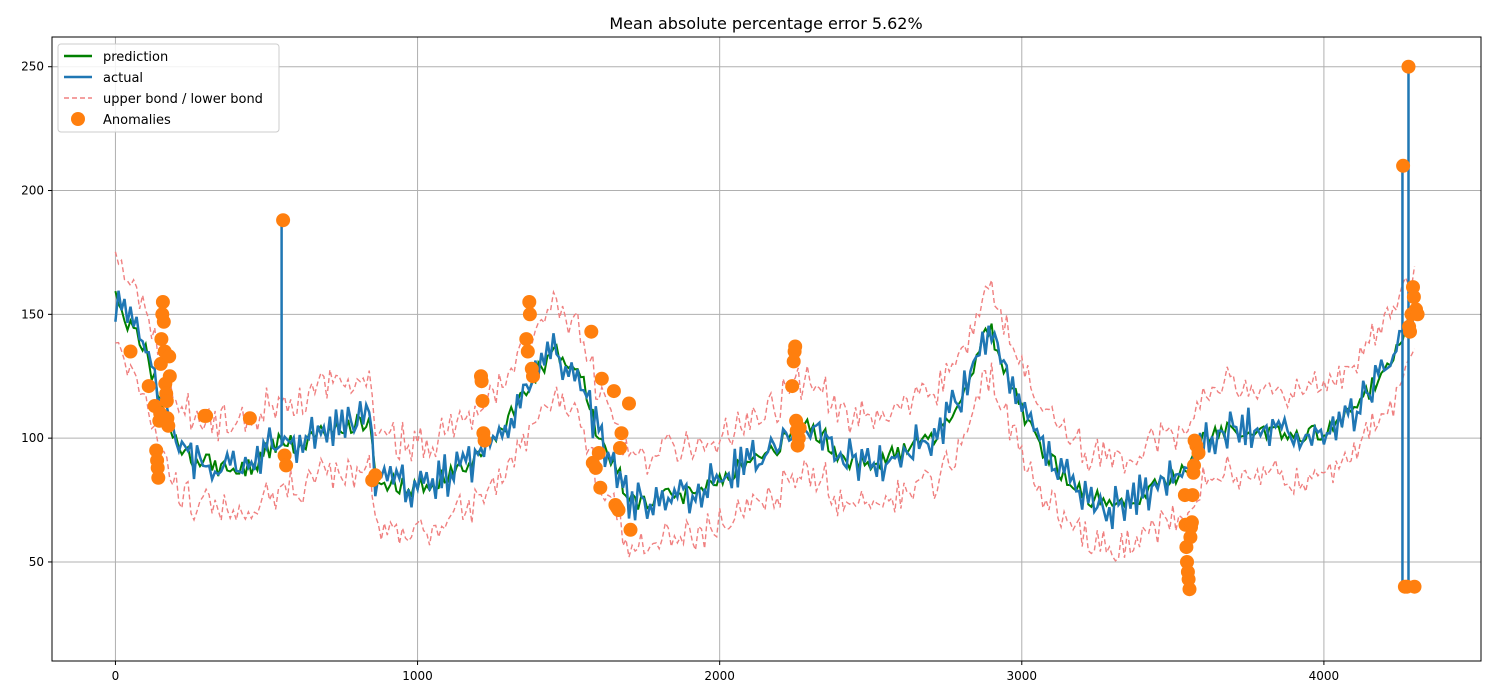 Image resolution: width=1500 pixels, height=700 pixels. Describe the element at coordinates (137, 120) in the screenshot. I see `legend-anomalies-label: Anomalies` at that location.